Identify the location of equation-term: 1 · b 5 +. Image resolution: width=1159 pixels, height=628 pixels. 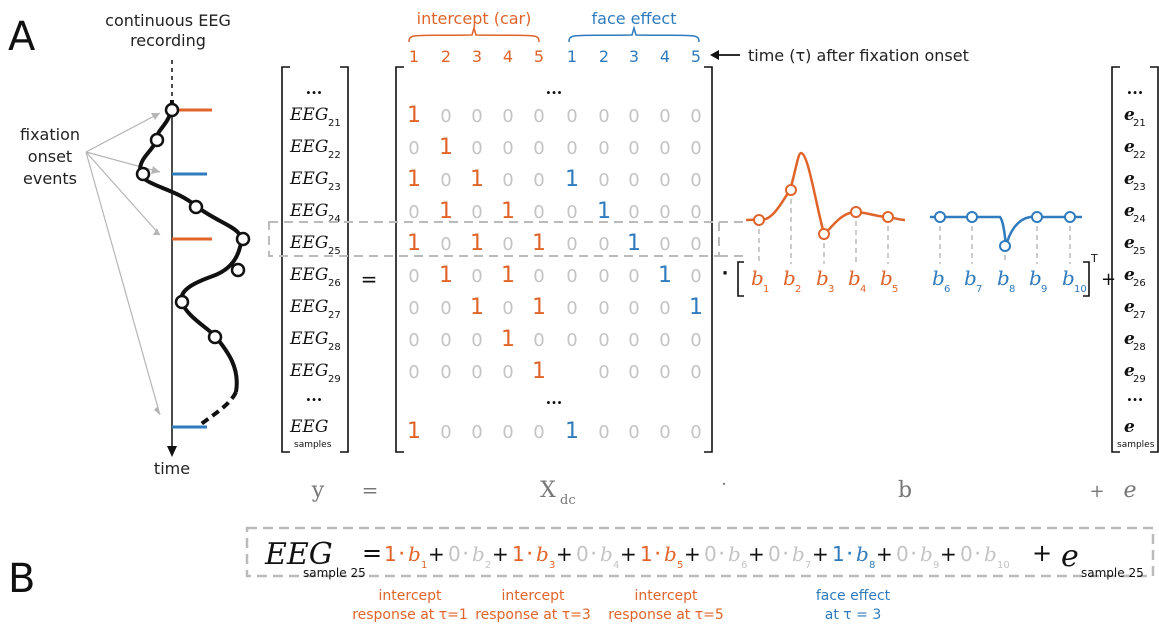
(670, 556).